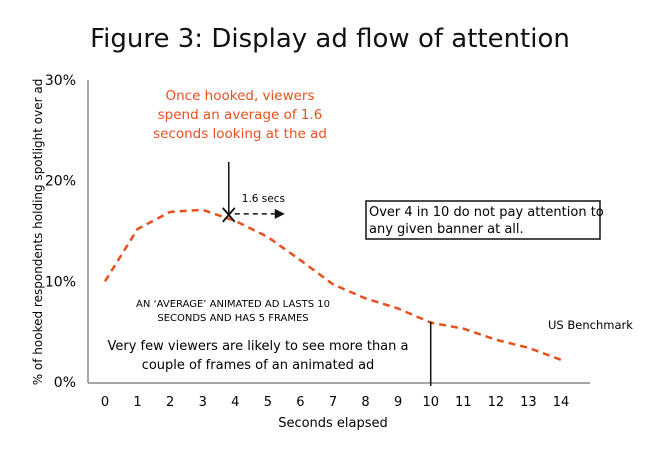 The width and height of the screenshot is (650, 463). What do you see at coordinates (268, 402) in the screenshot?
I see `x-tick-label: 5` at bounding box center [268, 402].